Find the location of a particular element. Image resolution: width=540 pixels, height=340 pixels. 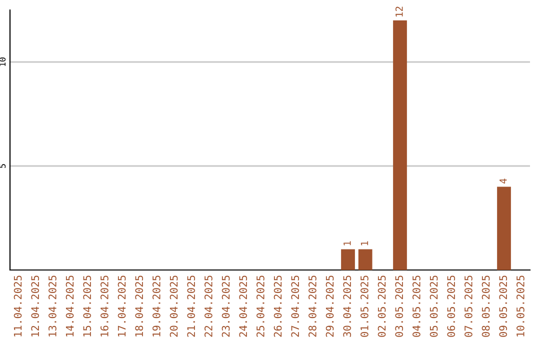

x-tick-label: 25.04.2025 is located at coordinates (260, 306).